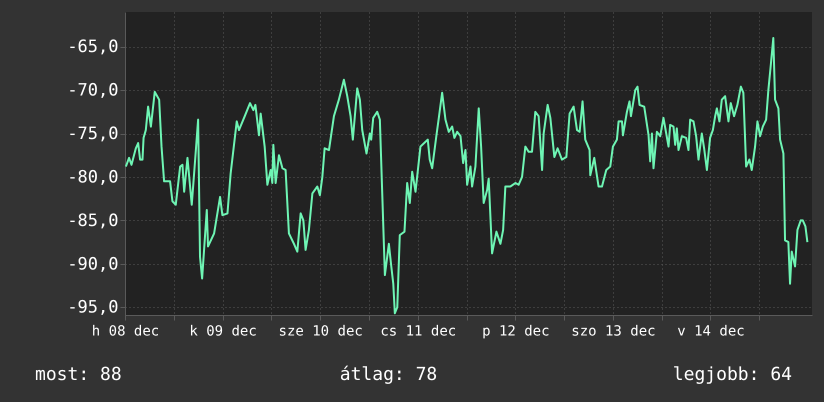 The height and width of the screenshot is (402, 824). Describe the element at coordinates (92, 134) in the screenshot. I see `y-tick-label: -75,0` at that location.